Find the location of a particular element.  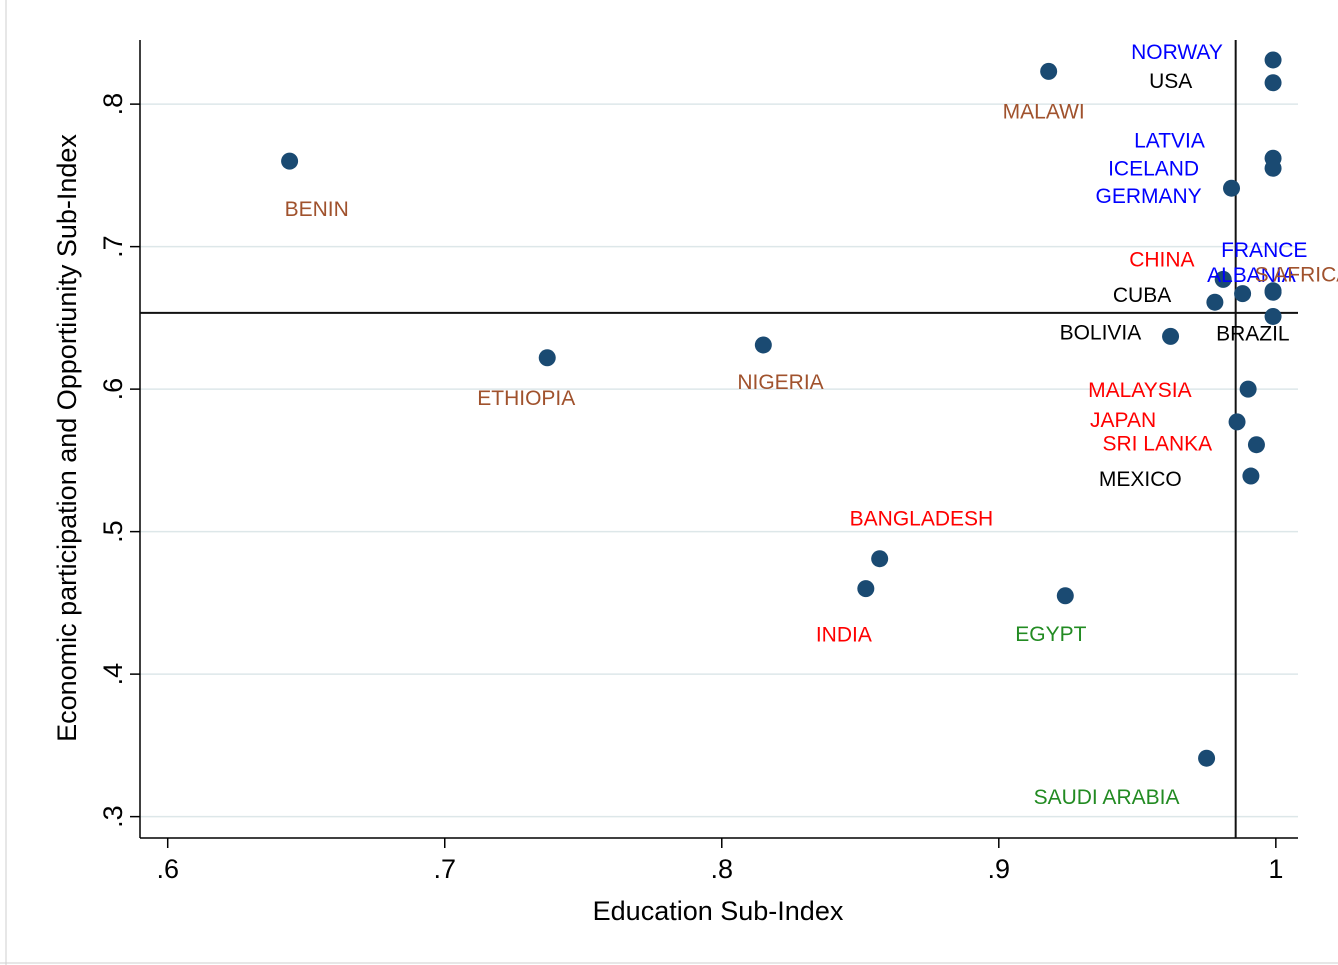

x-tick-label: 1 is located at coordinates (1275, 869).